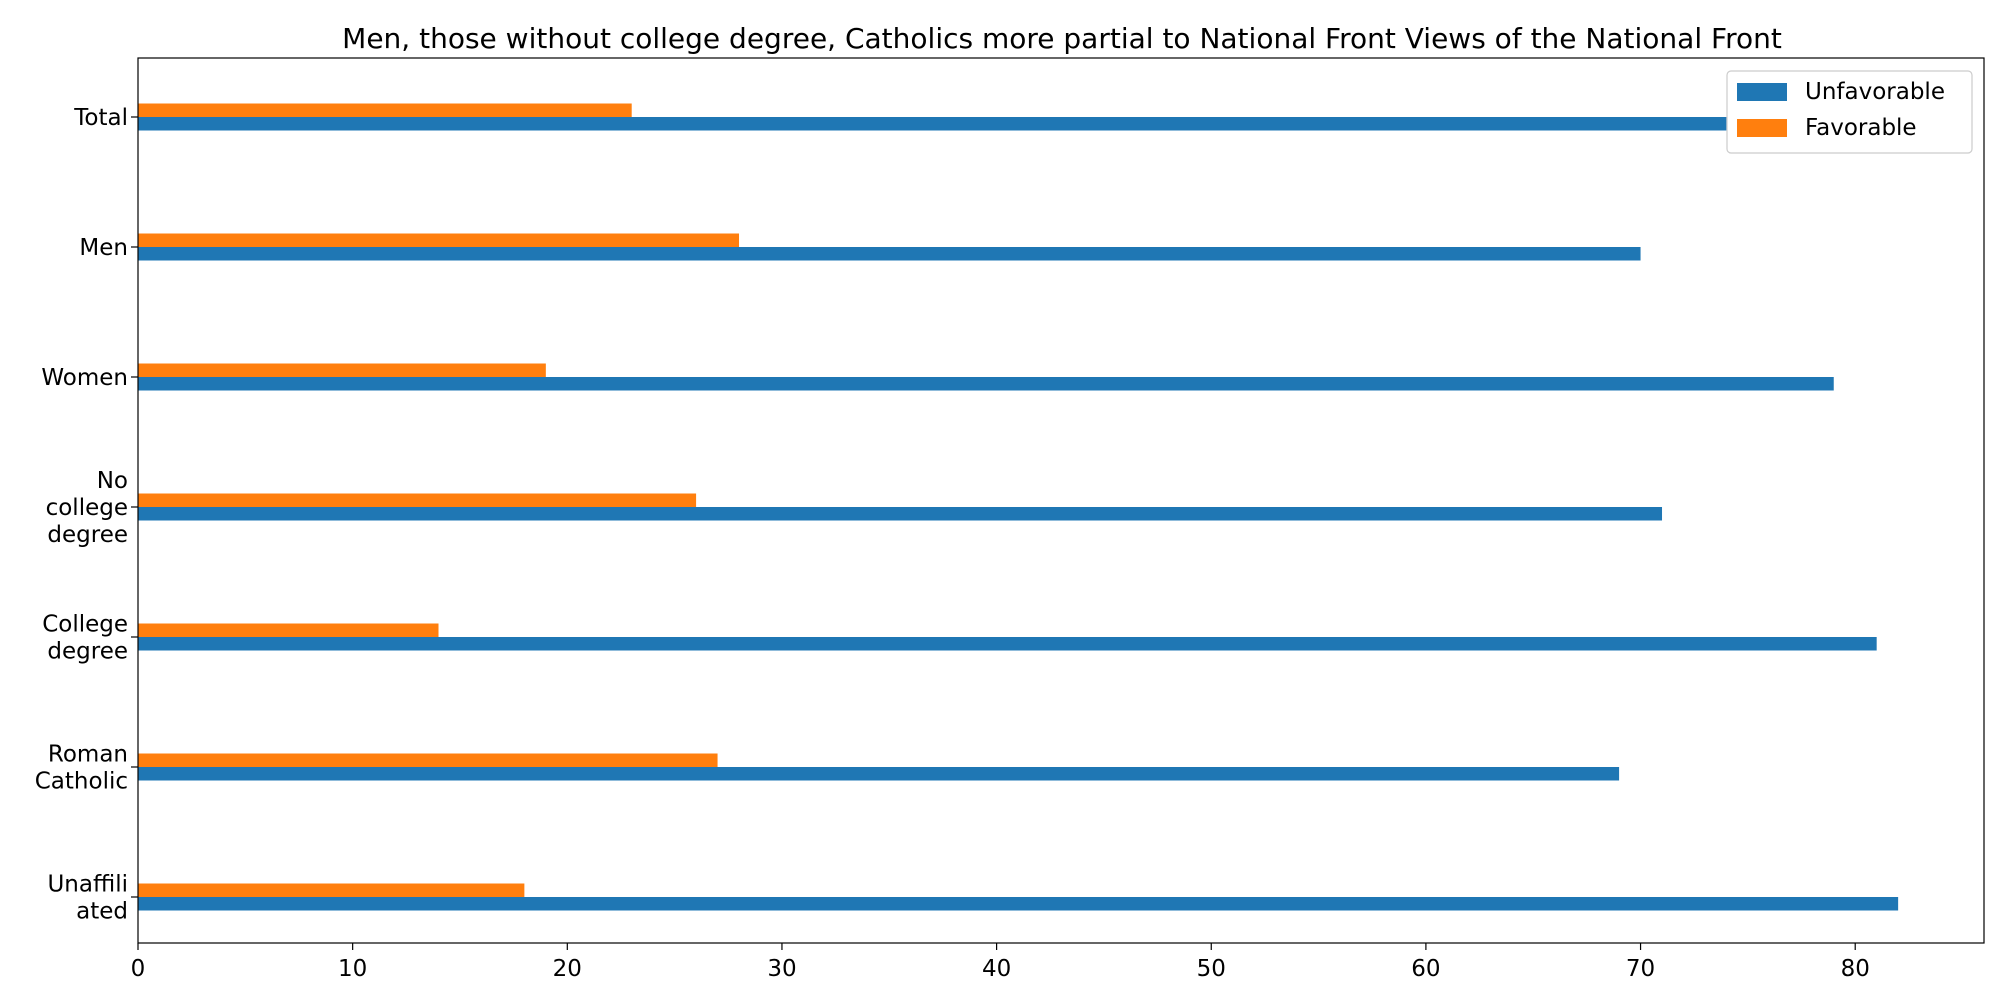 This screenshot has width=2000, height=1005. Describe the element at coordinates (81, 768) in the screenshot. I see `y-tick-label-5: Roman Catholic` at that location.